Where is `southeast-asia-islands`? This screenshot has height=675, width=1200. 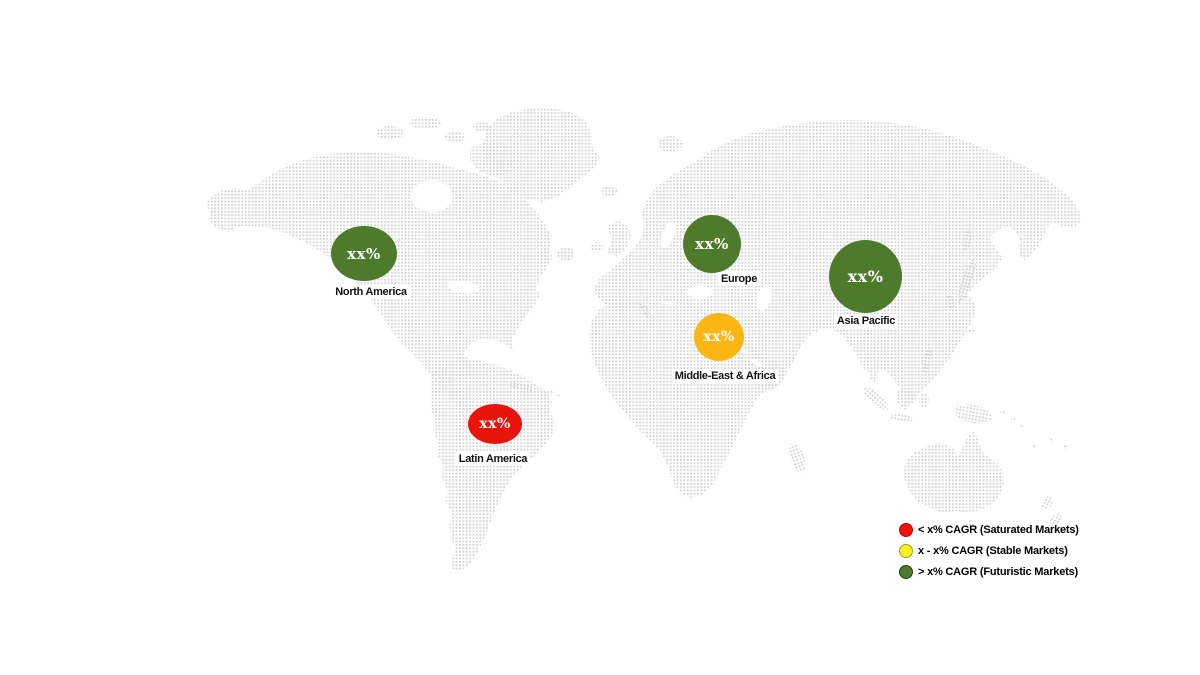 southeast-asia-islands is located at coordinates (966, 399).